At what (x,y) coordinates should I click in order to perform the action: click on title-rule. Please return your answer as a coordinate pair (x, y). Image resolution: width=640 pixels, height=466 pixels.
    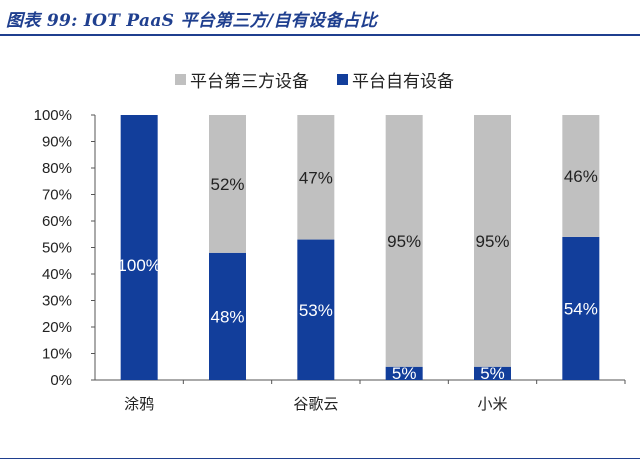
    Looking at the image, I should click on (320, 35).